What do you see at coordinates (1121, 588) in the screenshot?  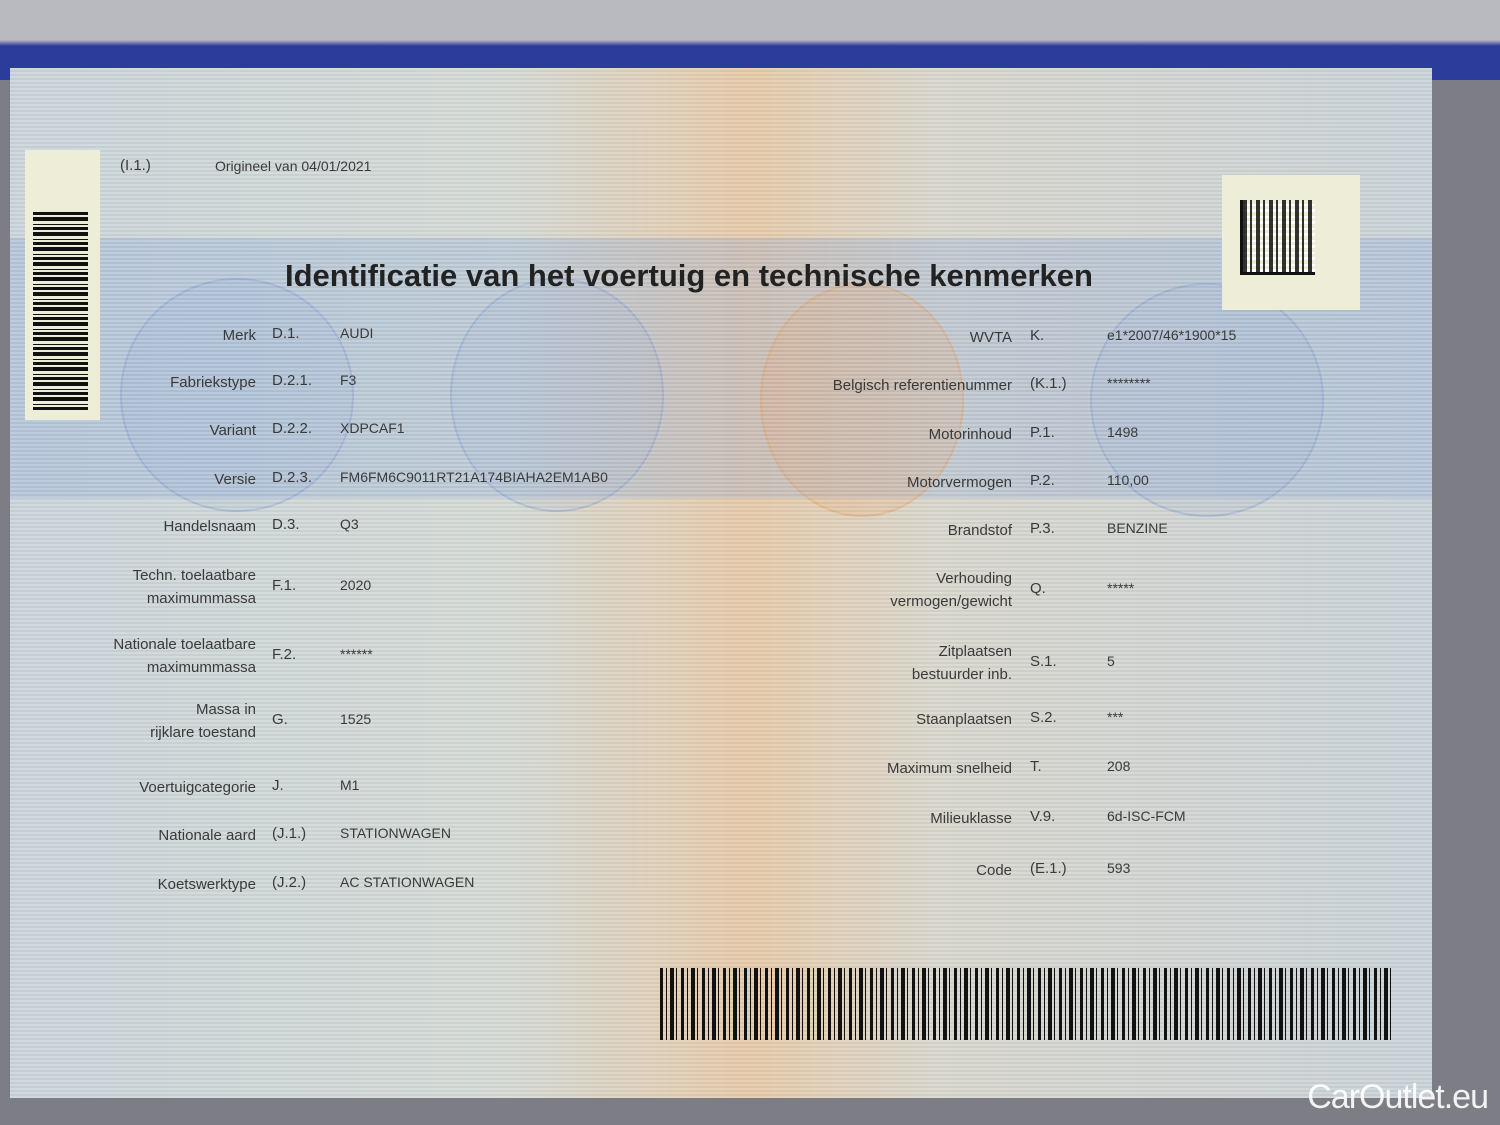 I see `field-value: *****` at bounding box center [1121, 588].